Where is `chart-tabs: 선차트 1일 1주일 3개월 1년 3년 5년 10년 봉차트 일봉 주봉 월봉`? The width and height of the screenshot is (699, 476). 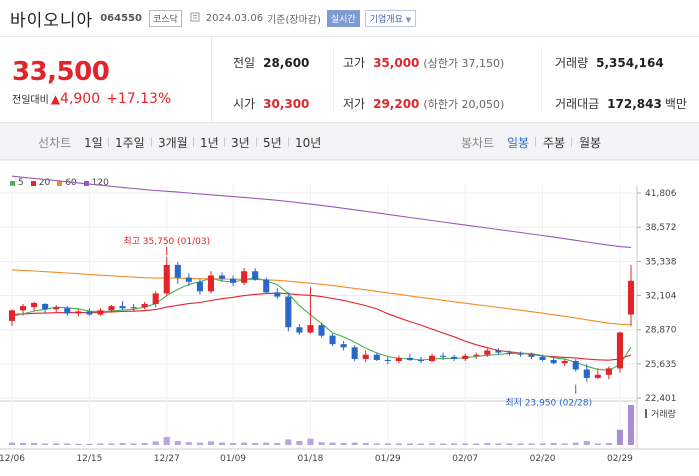 chart-tabs: 선차트 1일 1주일 3개월 1년 3년 5년 10년 봉차트 일봉 주봉 월봉 is located at coordinates (349, 141).